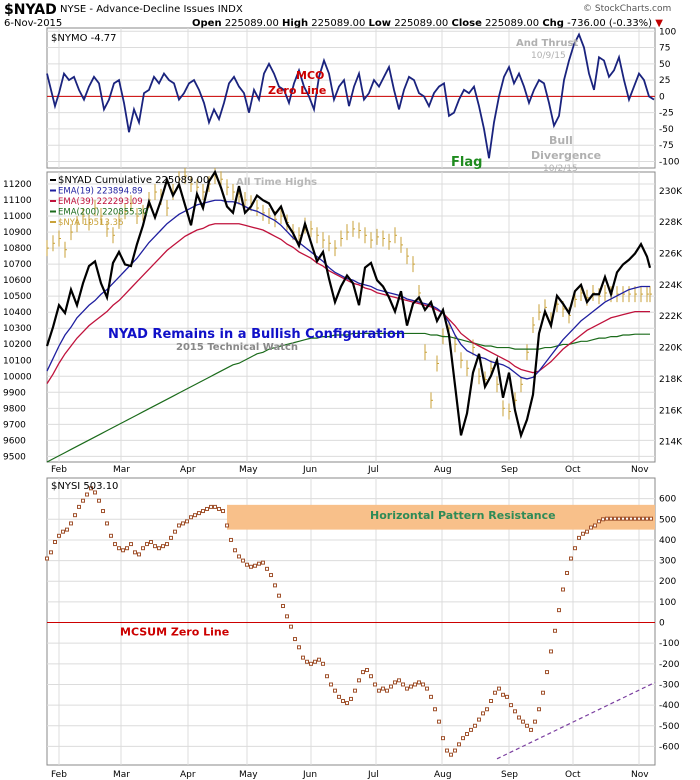  What do you see at coordinates (133, 180) in the screenshot?
I see `legend-nyad-cumulative: $NYAD Cumulative 225089.00` at bounding box center [133, 180].